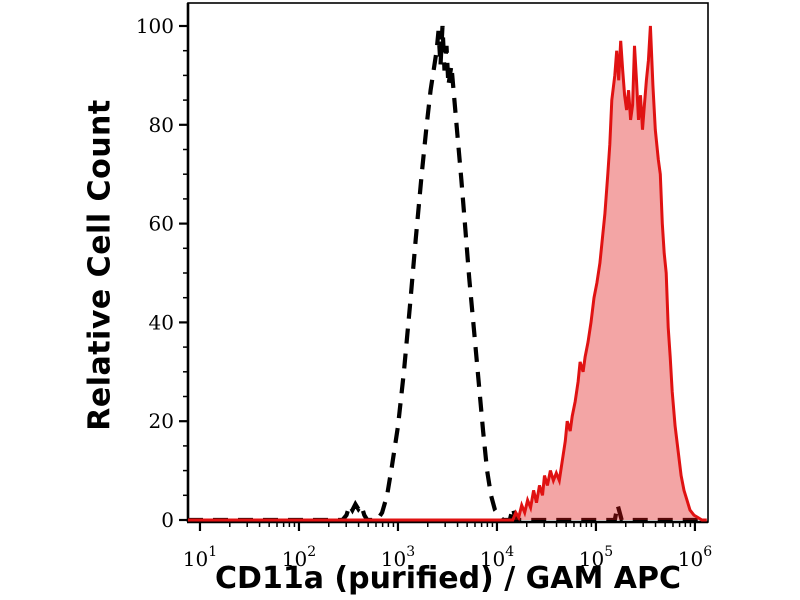 Image resolution: width=800 pixels, height=600 pixels. I want to click on x-tick-label: 10⁵, so click(596, 557).